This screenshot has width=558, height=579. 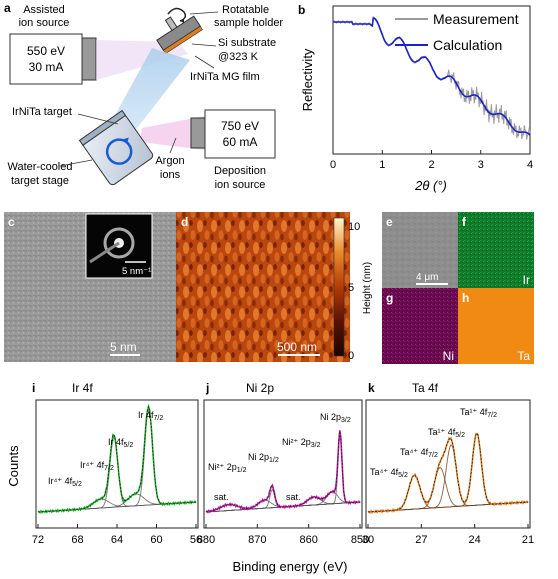 I want to click on panel-i-frame, so click(x=117, y=464).